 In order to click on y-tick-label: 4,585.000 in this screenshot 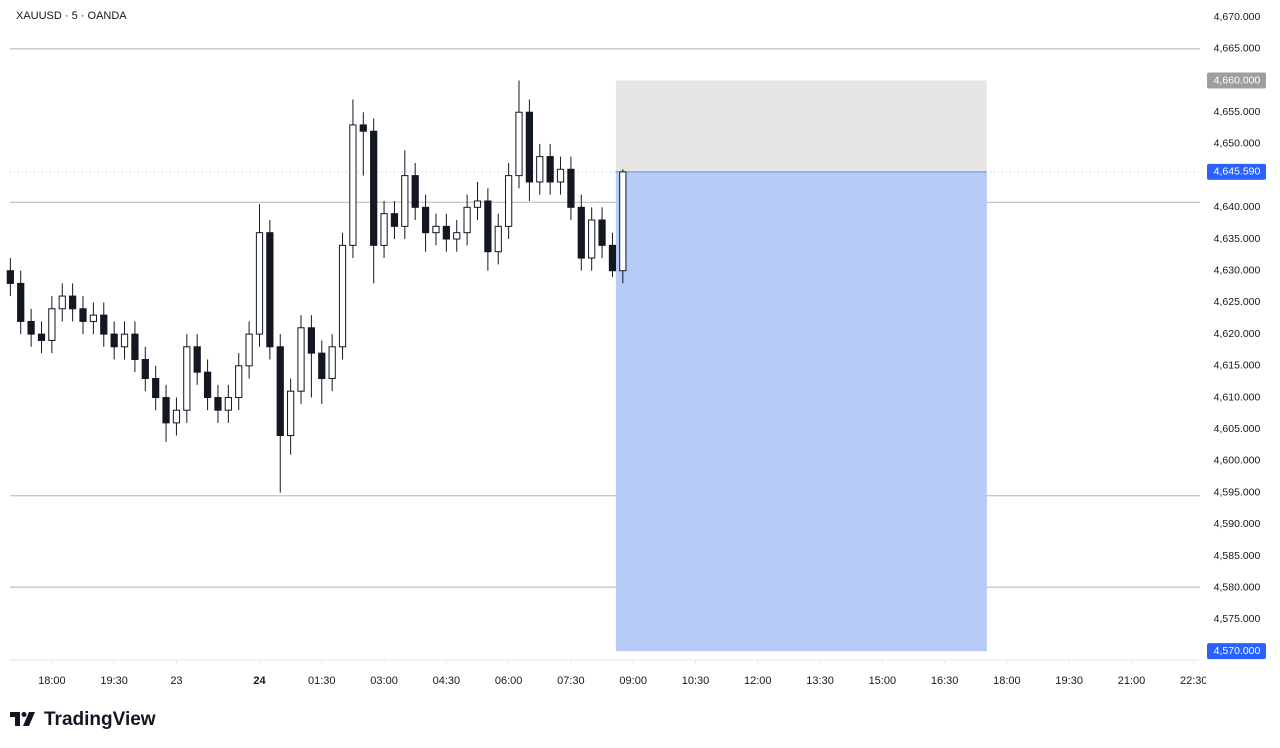, I will do `click(1237, 556)`.